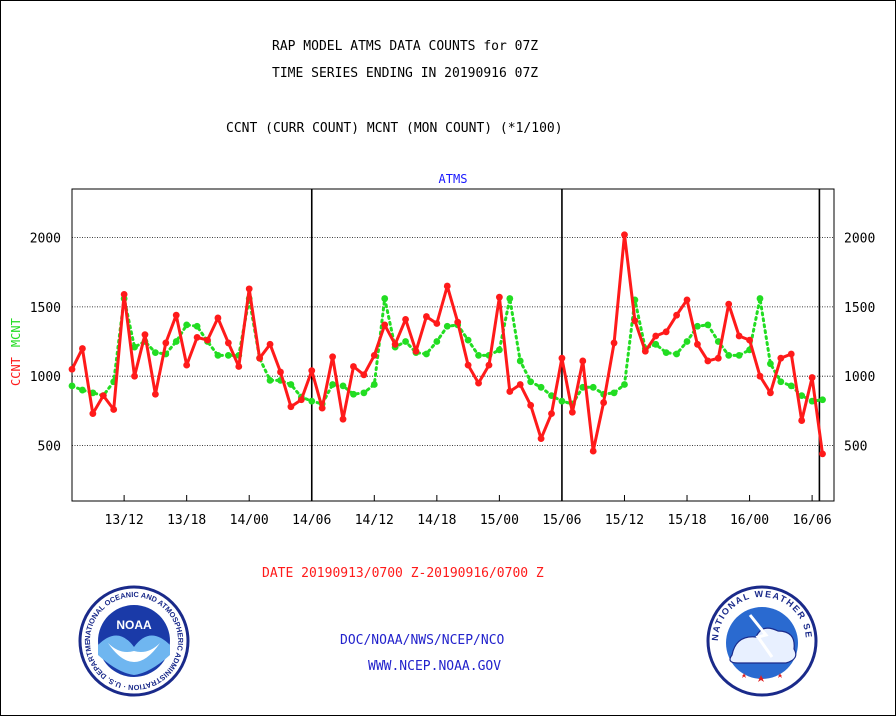 The image size is (896, 716). I want to click on x-tick-label: 15/12, so click(624, 520).